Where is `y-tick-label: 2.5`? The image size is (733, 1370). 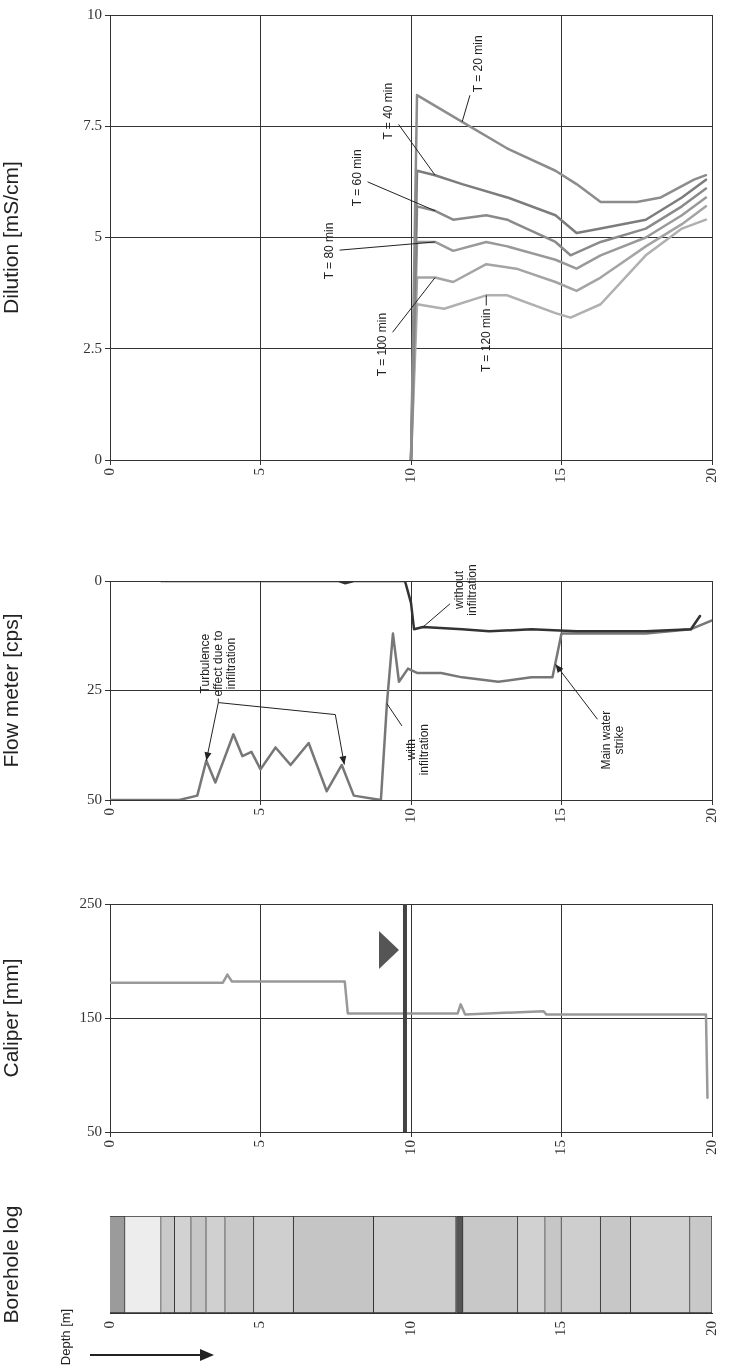
y-tick-label: 2.5 is located at coordinates (92, 347).